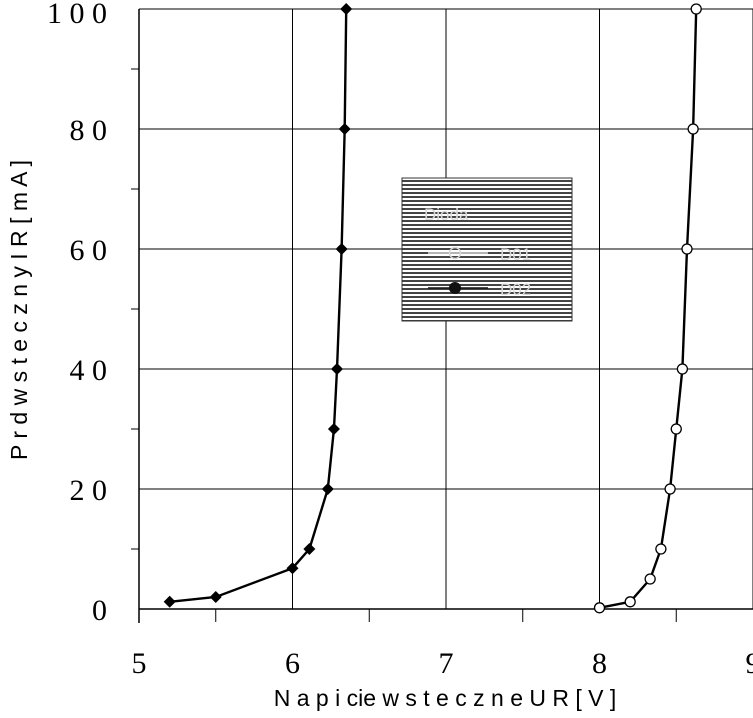 The image size is (753, 718). I want to click on legend: Dioda D01 D02, so click(487, 249).